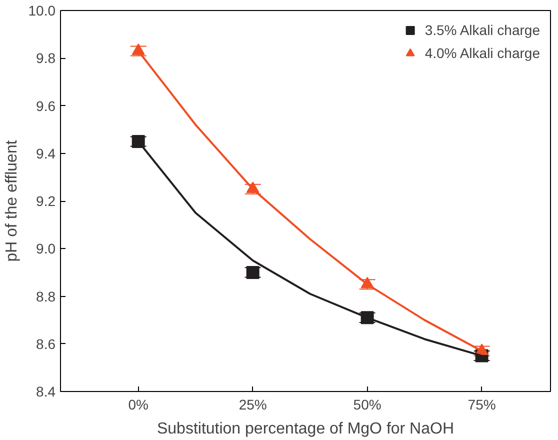 This screenshot has width=558, height=440. I want to click on x-axis-title: Substitution percentage of MgO for NaOH, so click(305, 429).